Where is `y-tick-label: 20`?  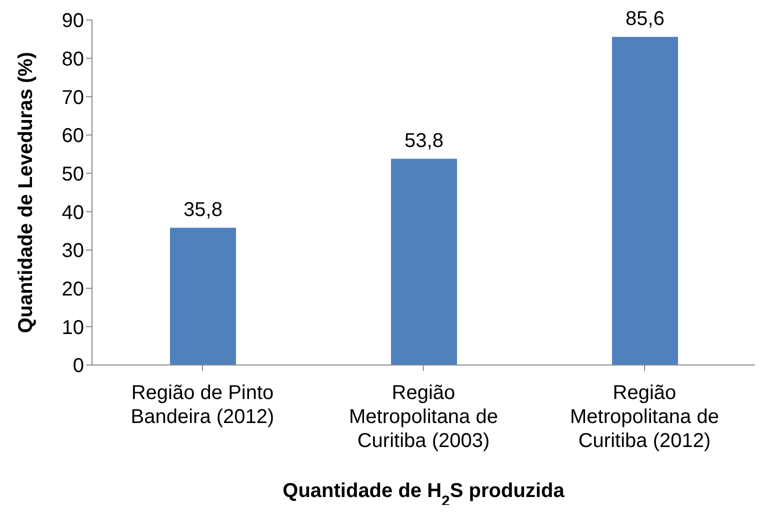
y-tick-label: 20 is located at coordinates (73, 289).